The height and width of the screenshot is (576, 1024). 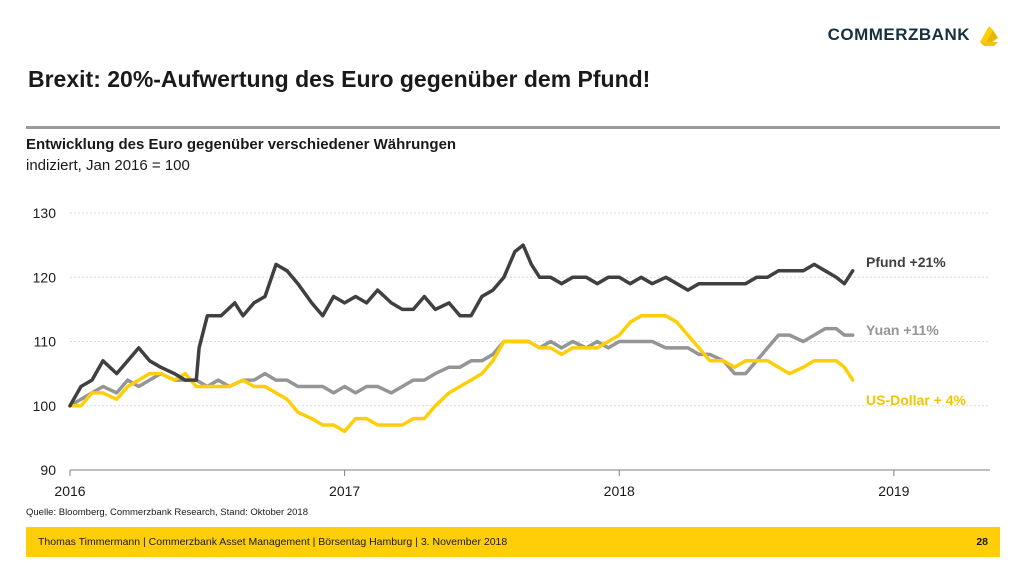 I want to click on y-tick-label: 120, so click(x=45, y=277).